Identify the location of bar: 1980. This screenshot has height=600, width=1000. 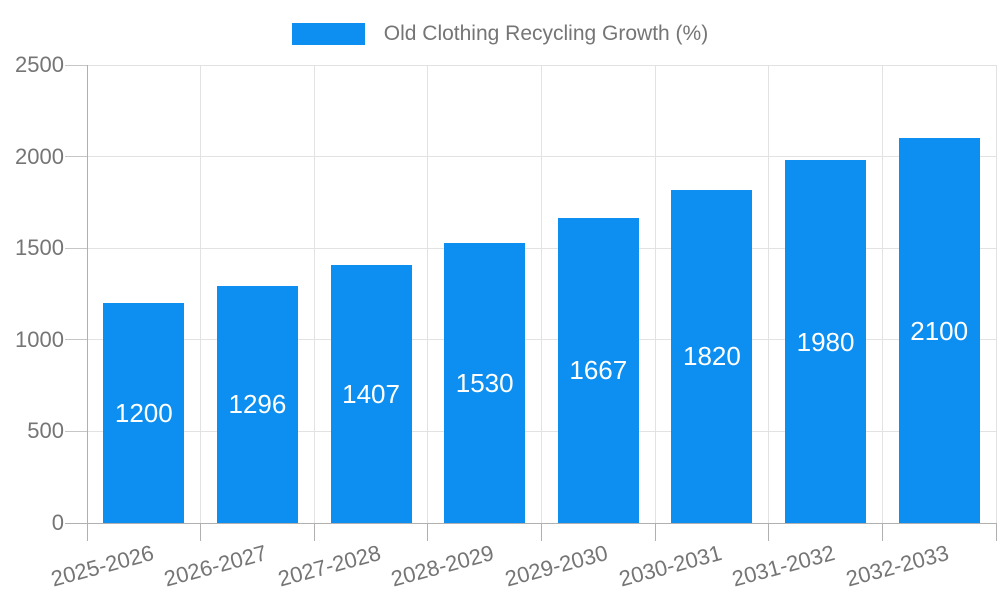
(826, 341).